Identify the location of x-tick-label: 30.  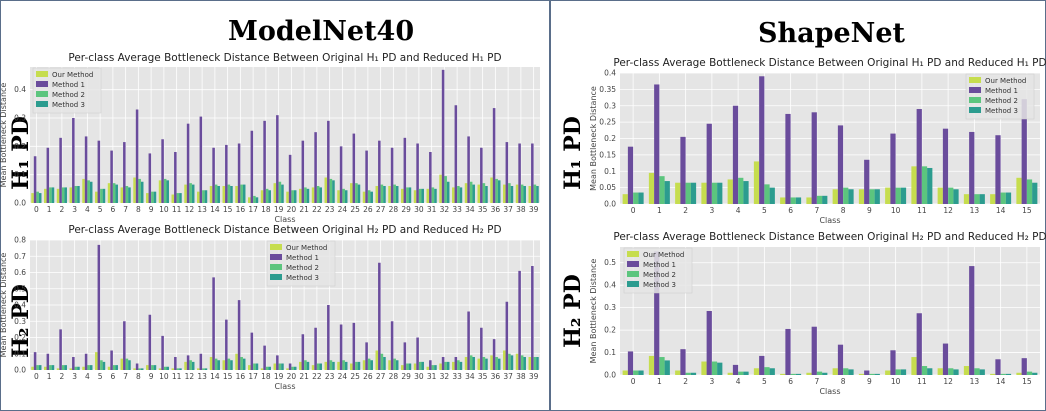
(419, 376).